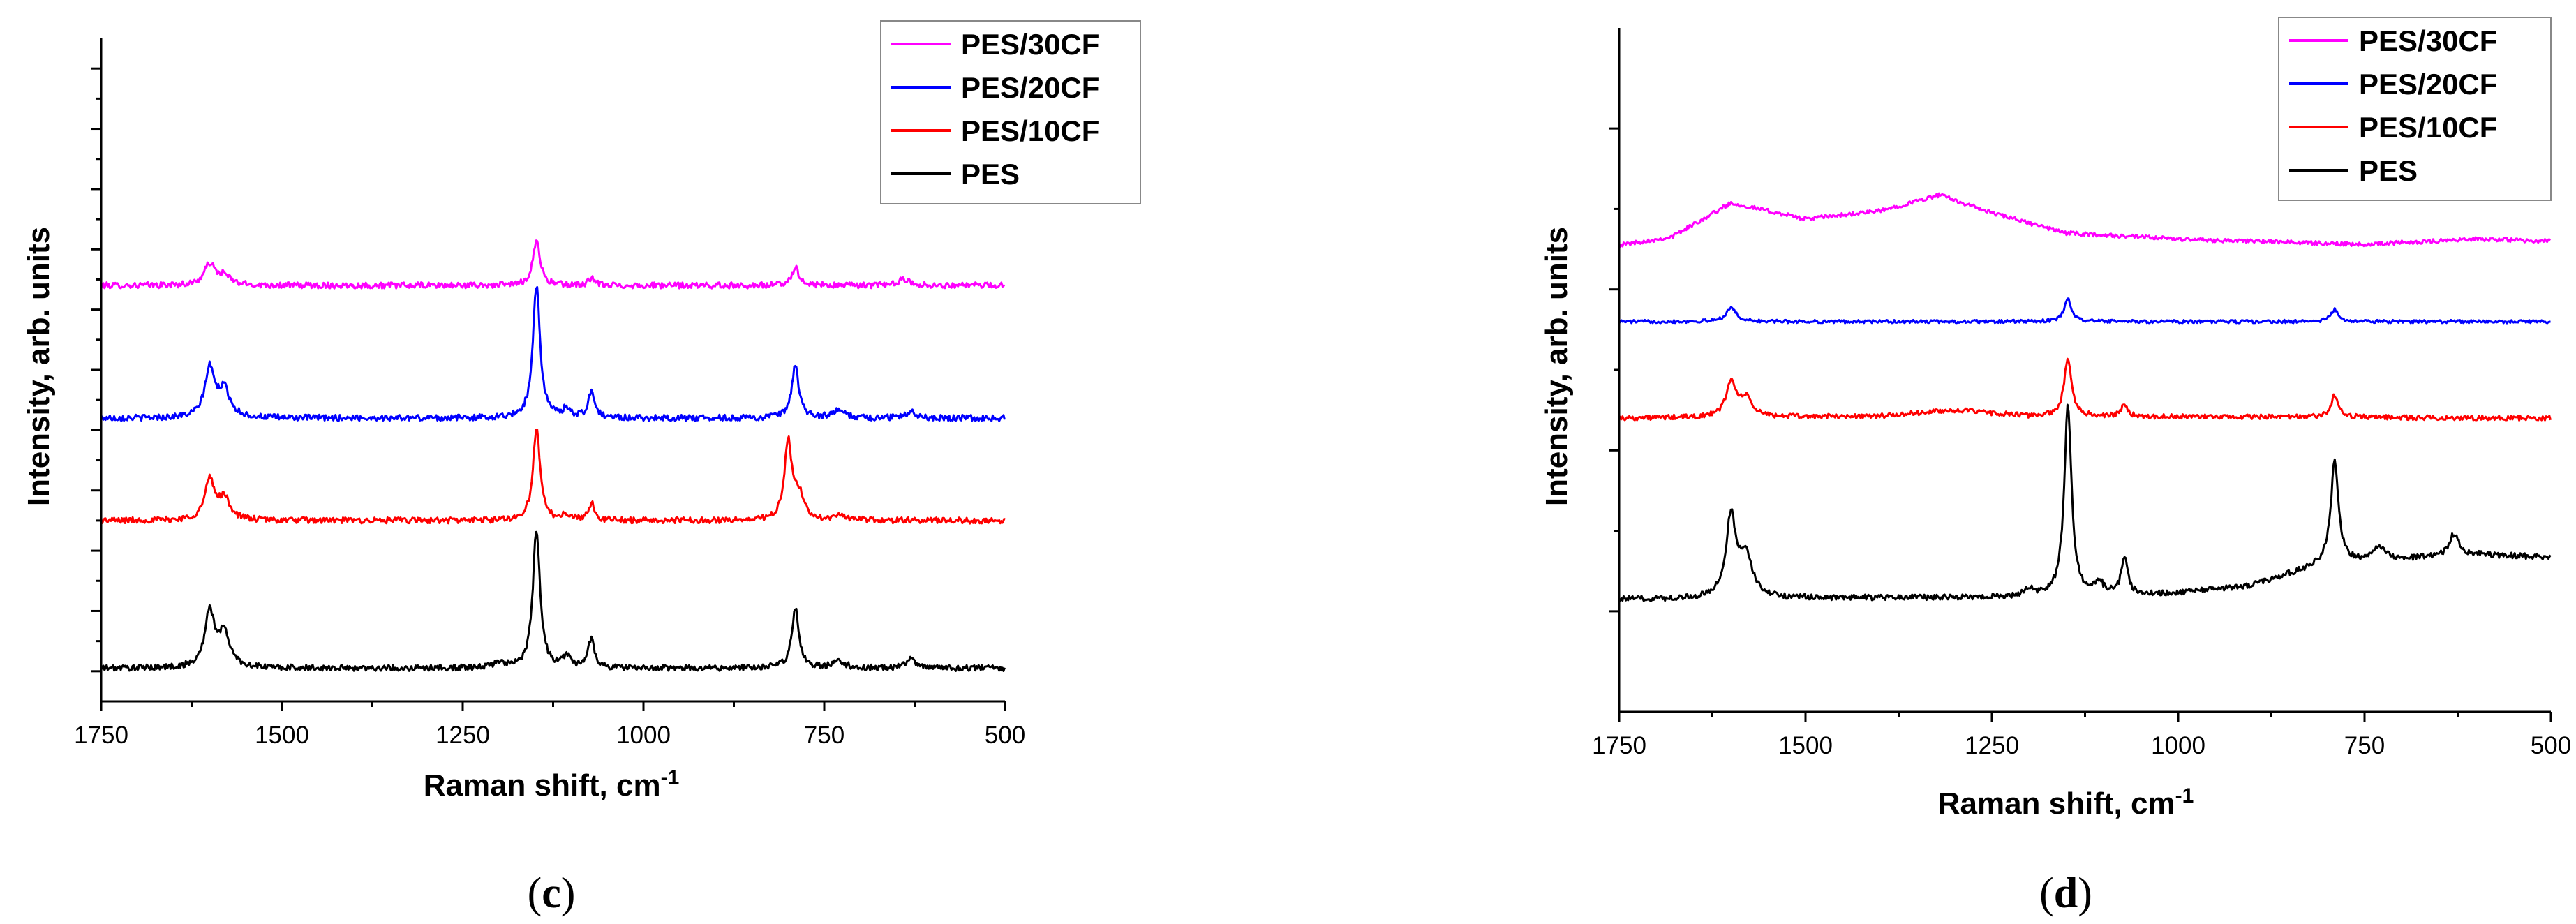  I want to click on x-axis-title-text-c: Raman shift, cm, so click(543, 785).